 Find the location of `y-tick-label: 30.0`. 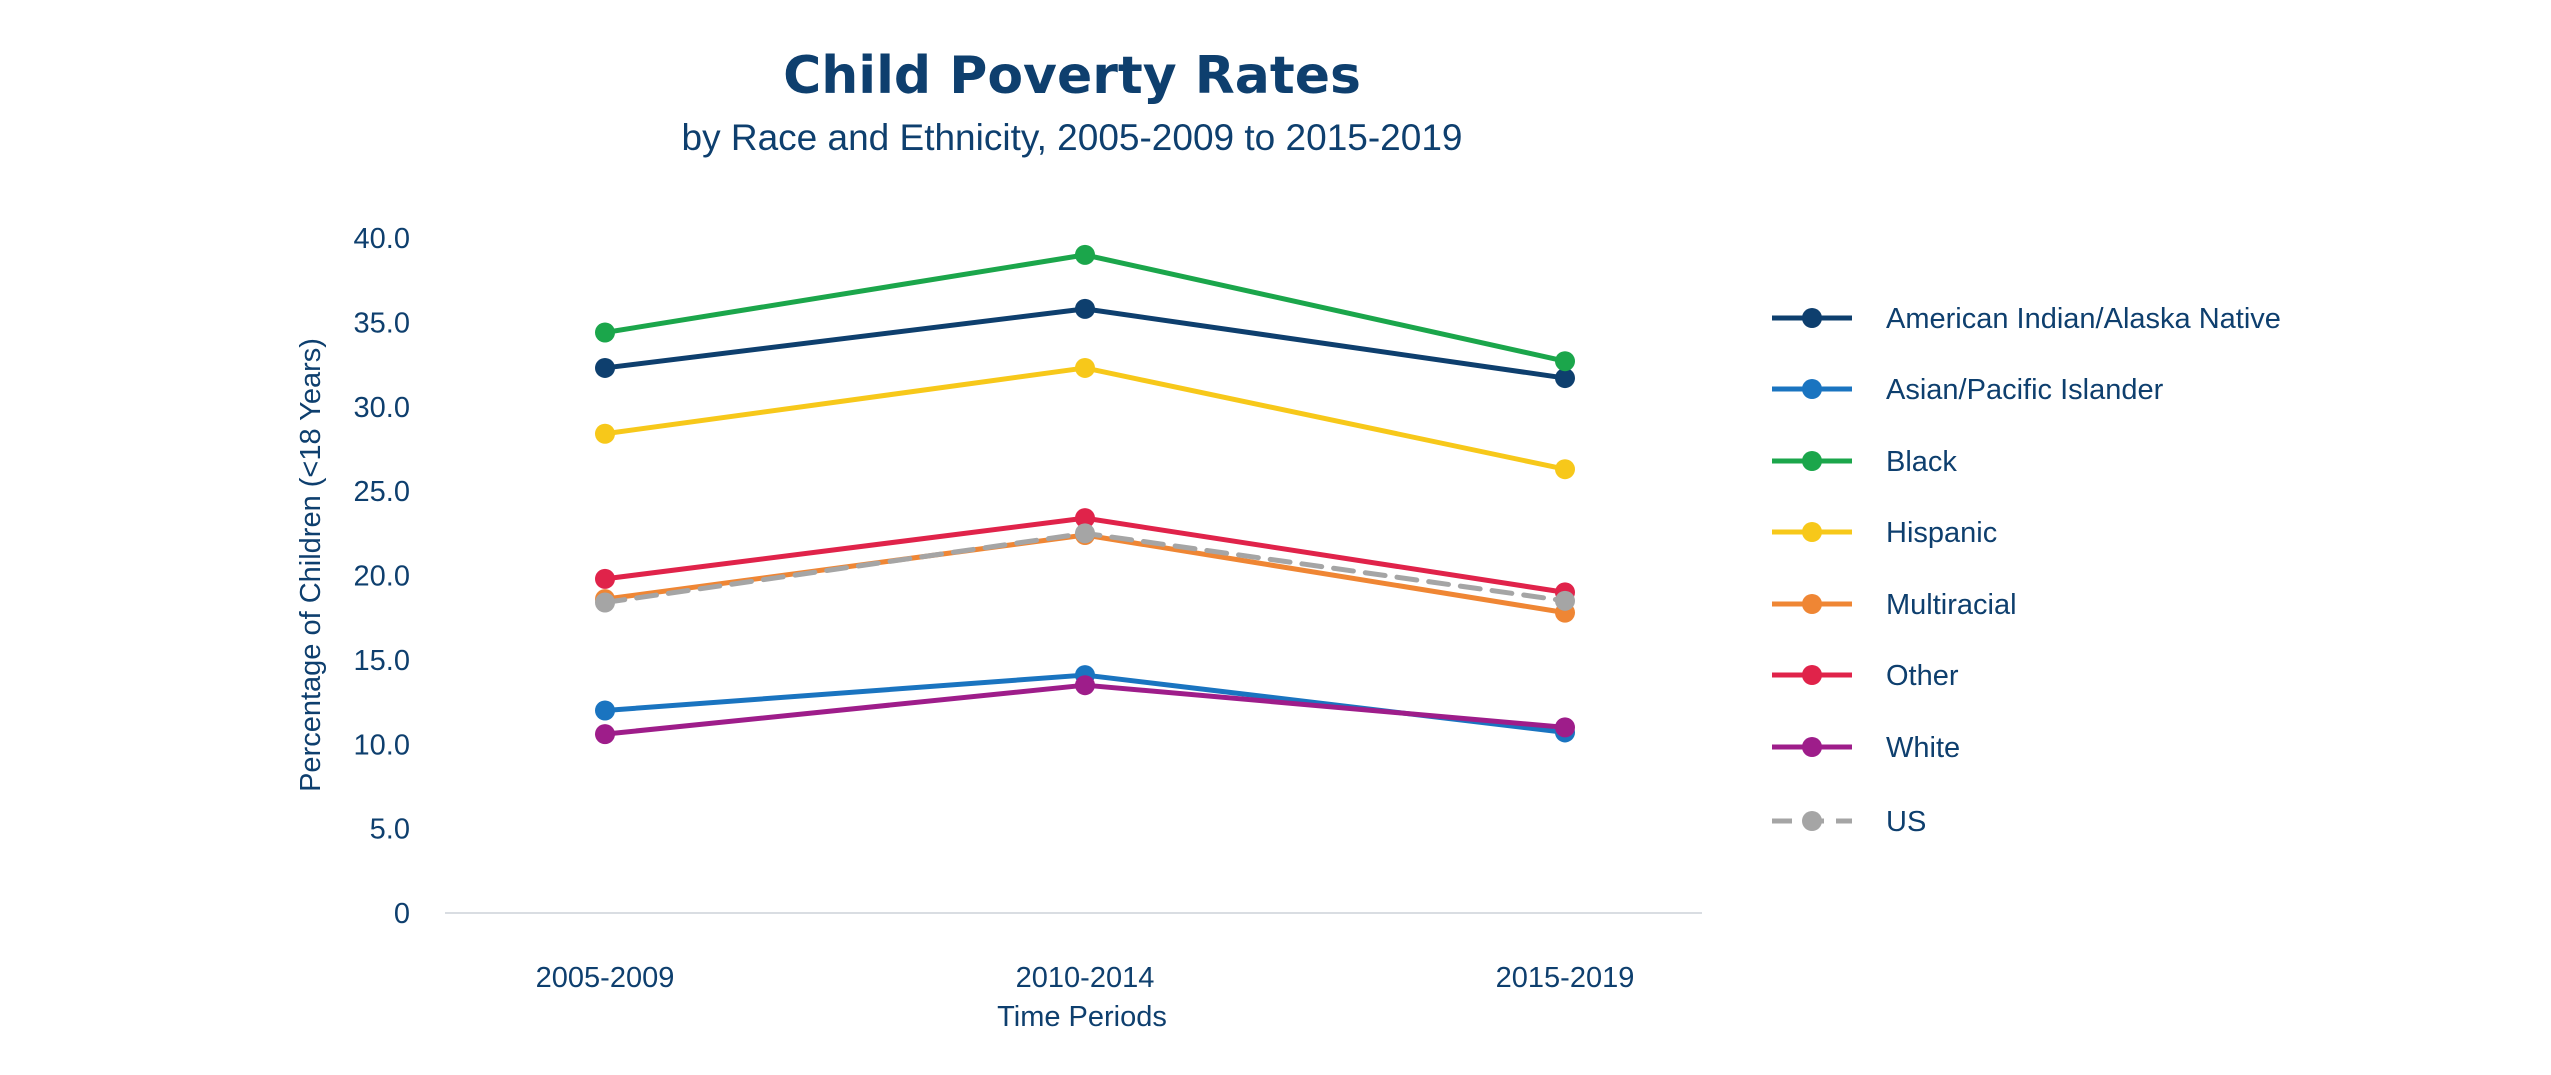

y-tick-label: 30.0 is located at coordinates (382, 408).